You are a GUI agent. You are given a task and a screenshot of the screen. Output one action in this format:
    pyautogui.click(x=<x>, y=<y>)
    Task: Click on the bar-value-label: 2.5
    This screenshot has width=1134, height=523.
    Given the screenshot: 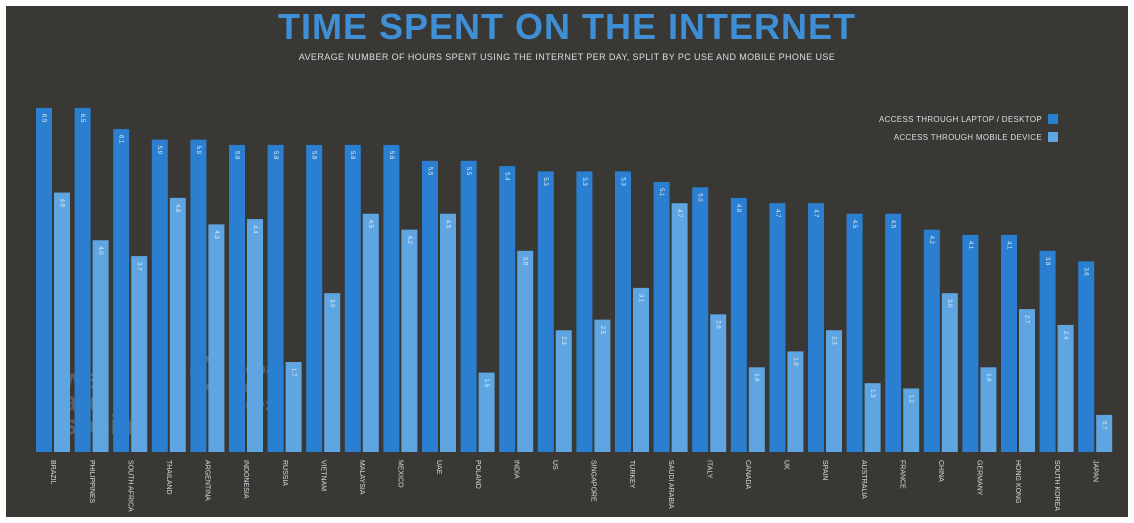 What is the action you would take?
    pyautogui.click(x=602, y=330)
    